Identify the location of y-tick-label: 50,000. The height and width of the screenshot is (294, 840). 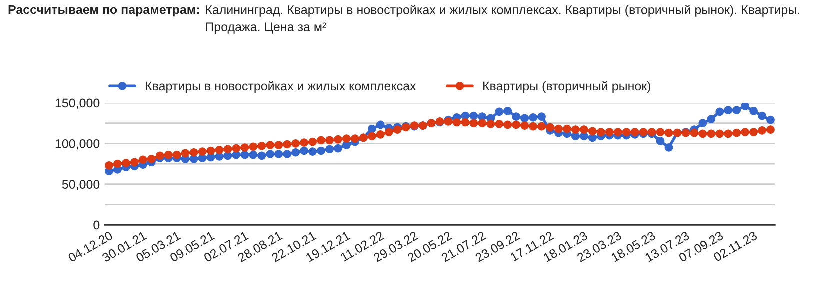
(81, 185).